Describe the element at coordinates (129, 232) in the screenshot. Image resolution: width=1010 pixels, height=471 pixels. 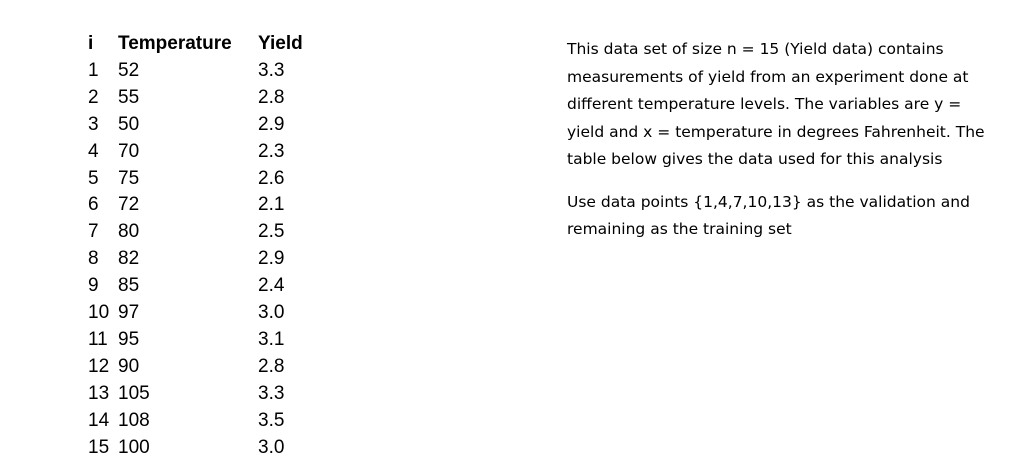
I see `cell-temperature: 80` at that location.